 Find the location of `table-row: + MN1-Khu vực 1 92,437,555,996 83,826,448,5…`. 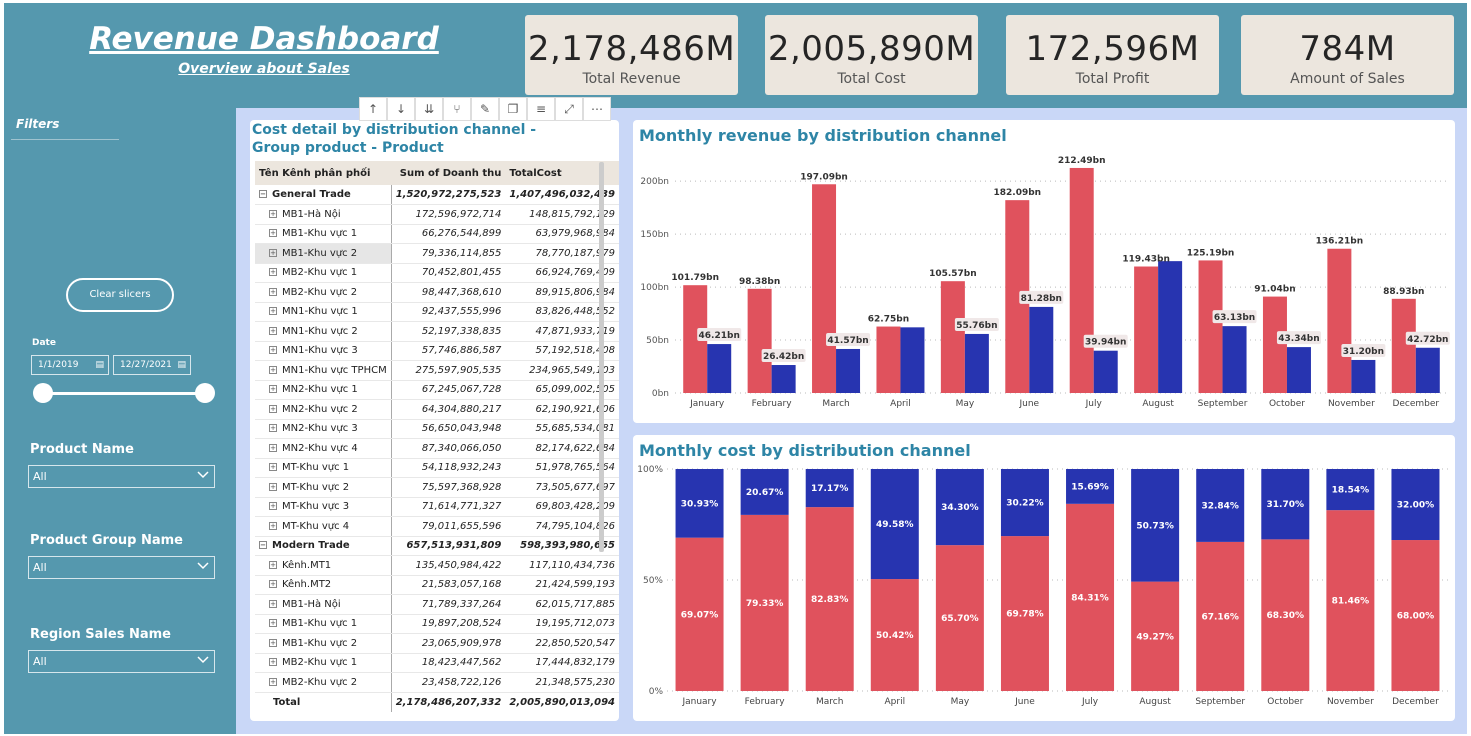

table-row: + MN1-Khu vực 1 92,437,555,996 83,826,448,5… is located at coordinates (437, 312).